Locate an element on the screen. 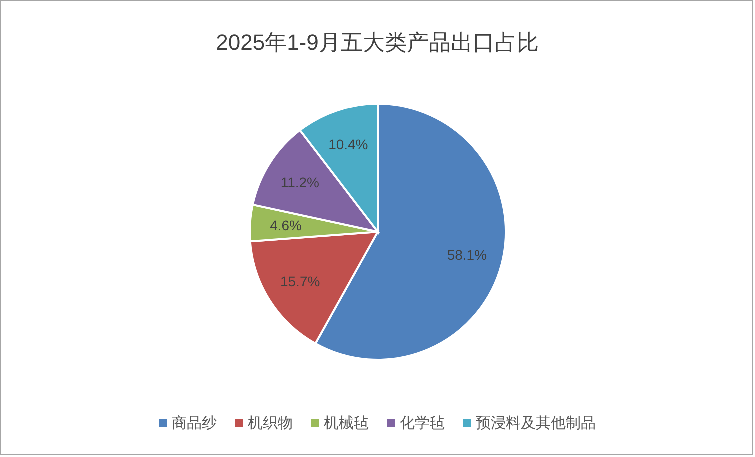 This screenshot has width=755, height=457. data-label: 15.7% is located at coordinates (300, 282).